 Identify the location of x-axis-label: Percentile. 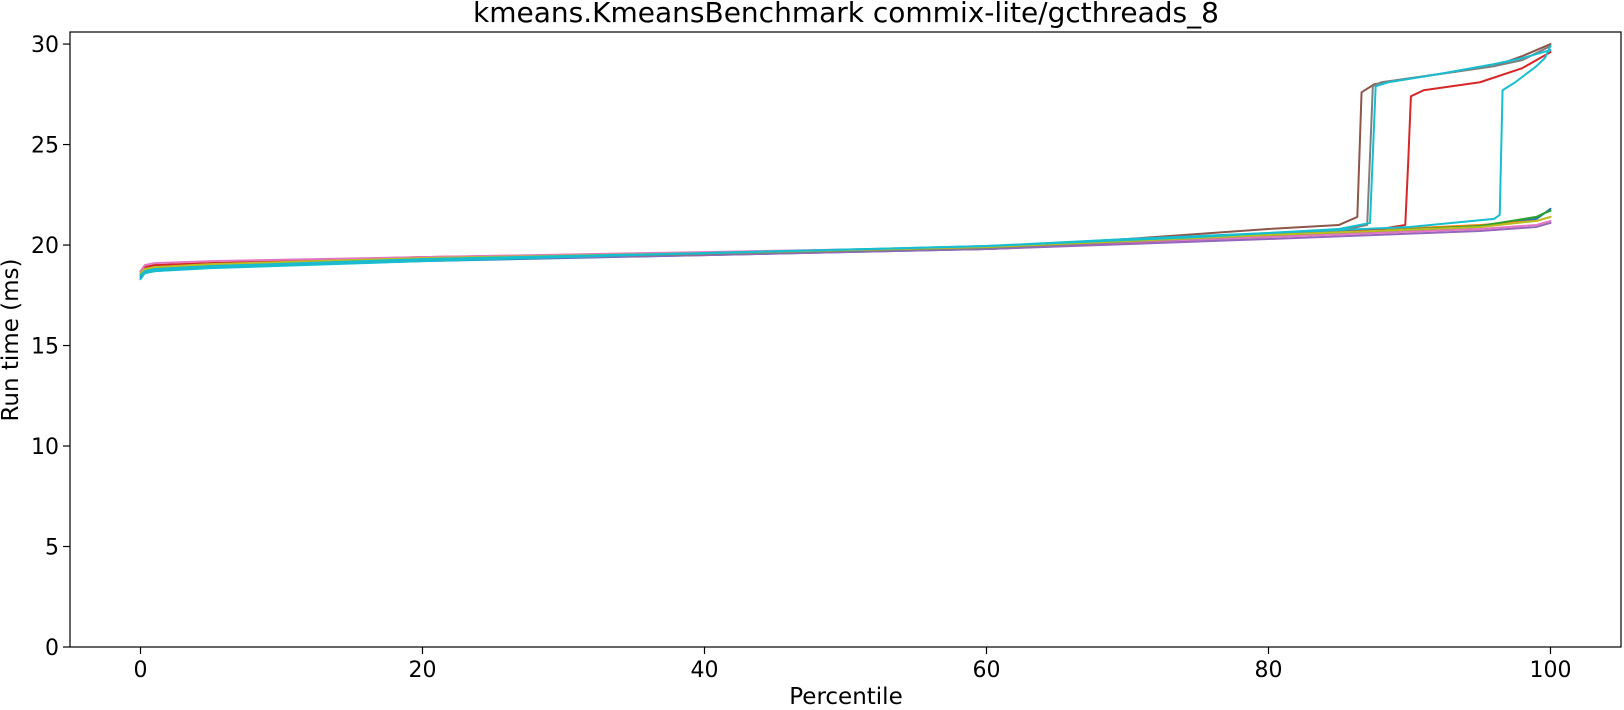
(845, 697).